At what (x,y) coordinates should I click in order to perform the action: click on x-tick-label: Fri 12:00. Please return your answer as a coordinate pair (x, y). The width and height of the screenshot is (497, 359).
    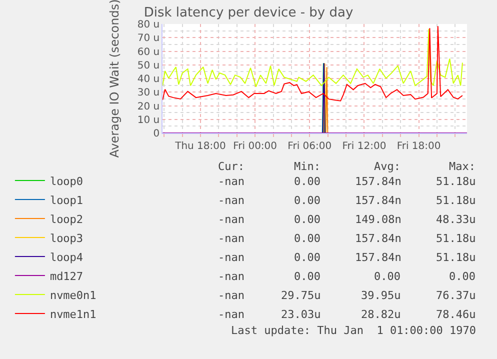
    Looking at the image, I should click on (364, 146).